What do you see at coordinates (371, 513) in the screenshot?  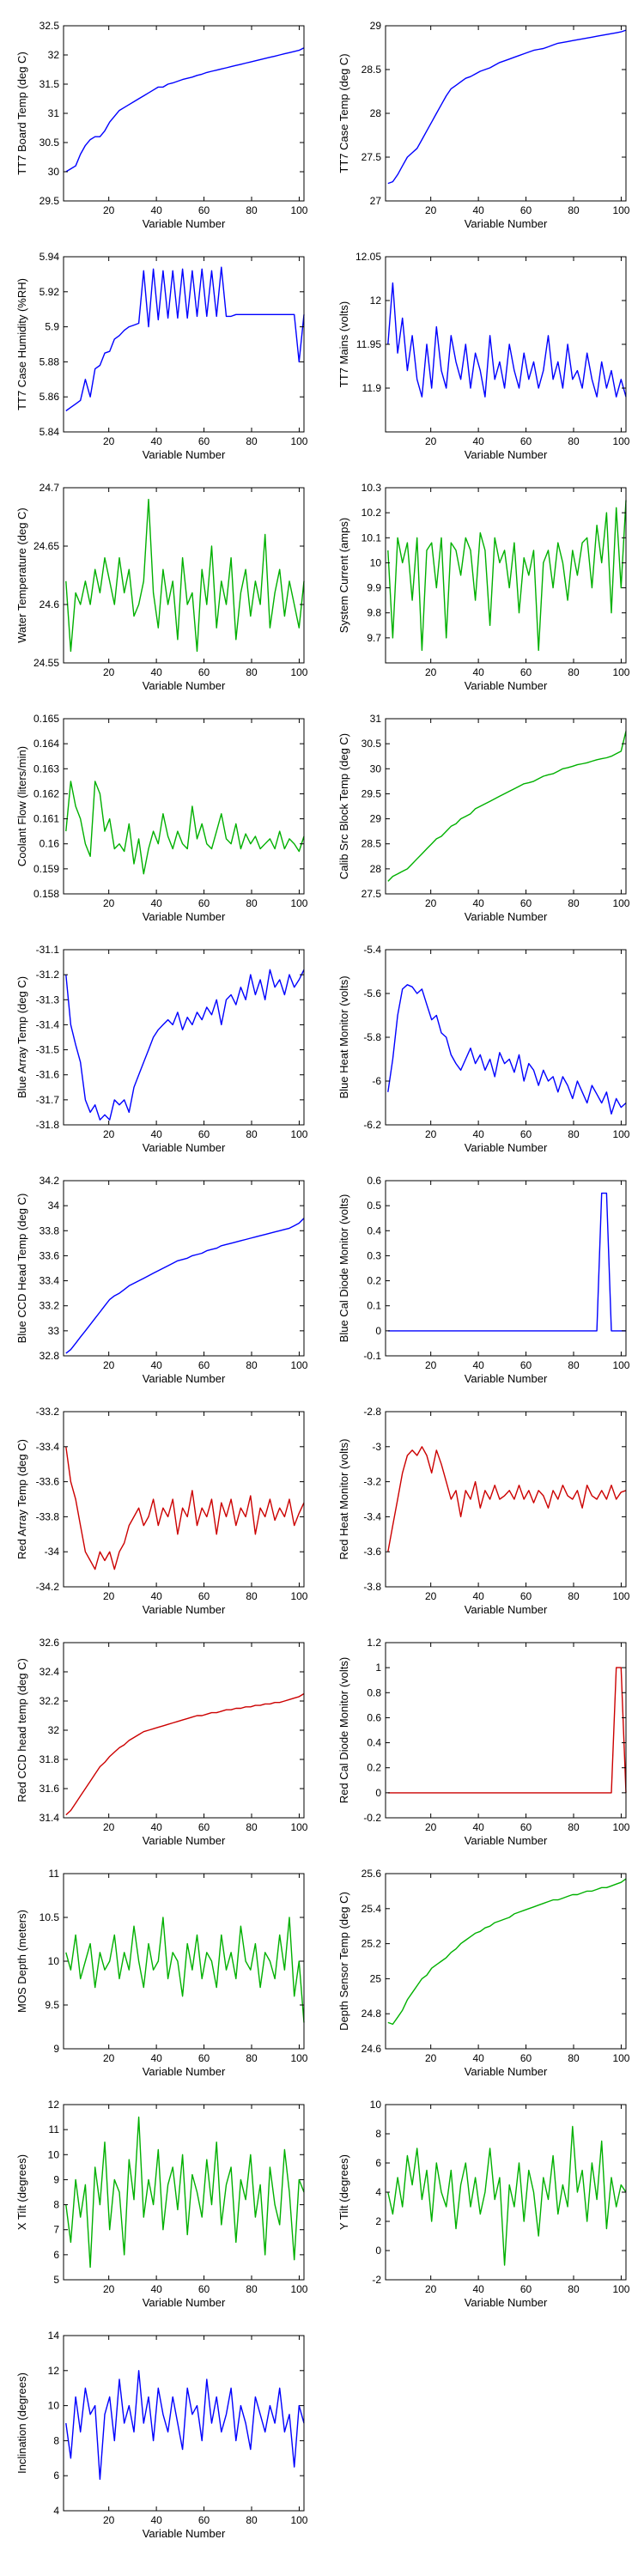 I see `y-tick-label: 10.2` at bounding box center [371, 513].